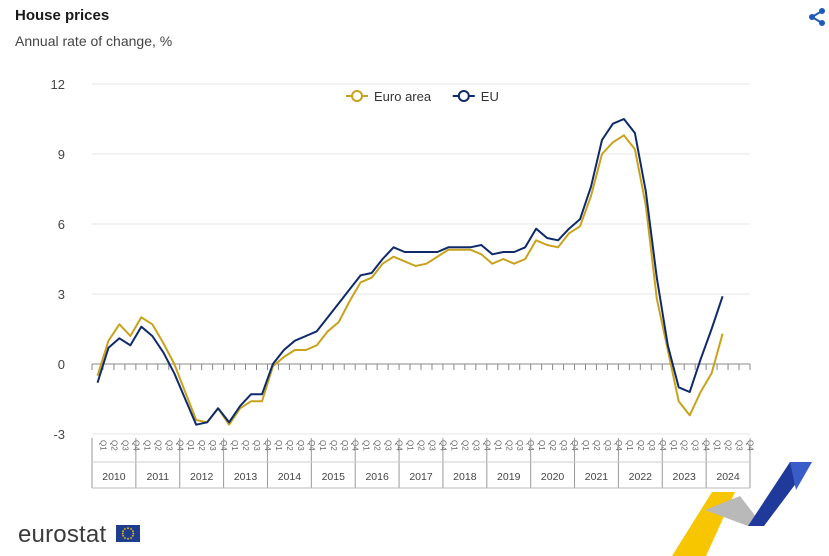  What do you see at coordinates (377, 477) in the screenshot?
I see `x-year-label: 2016` at bounding box center [377, 477].